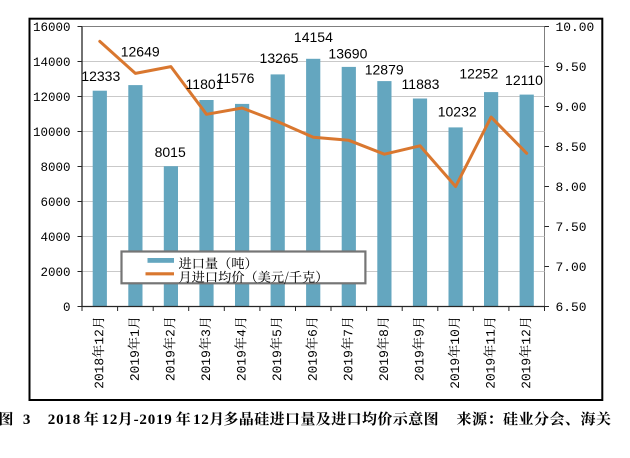 Image resolution: width=630 pixels, height=458 pixels. What do you see at coordinates (55, 238) in the screenshot?
I see `svg-text: 4000` at bounding box center [55, 238].